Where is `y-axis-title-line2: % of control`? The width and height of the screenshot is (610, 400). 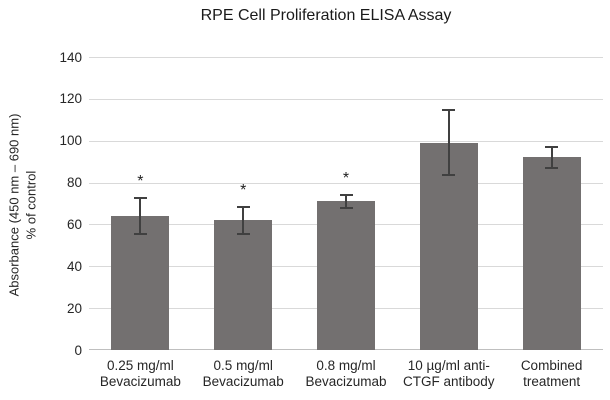
y-axis-title-line2: % of control is located at coordinates (31, 205).